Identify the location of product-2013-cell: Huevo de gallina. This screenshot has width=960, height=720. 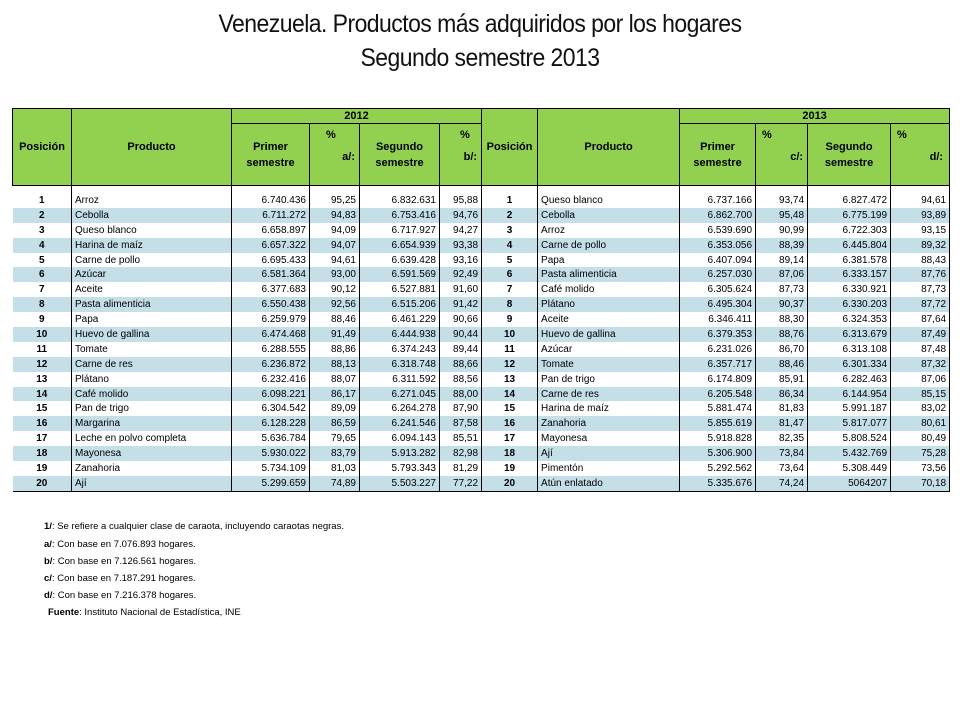
(609, 334).